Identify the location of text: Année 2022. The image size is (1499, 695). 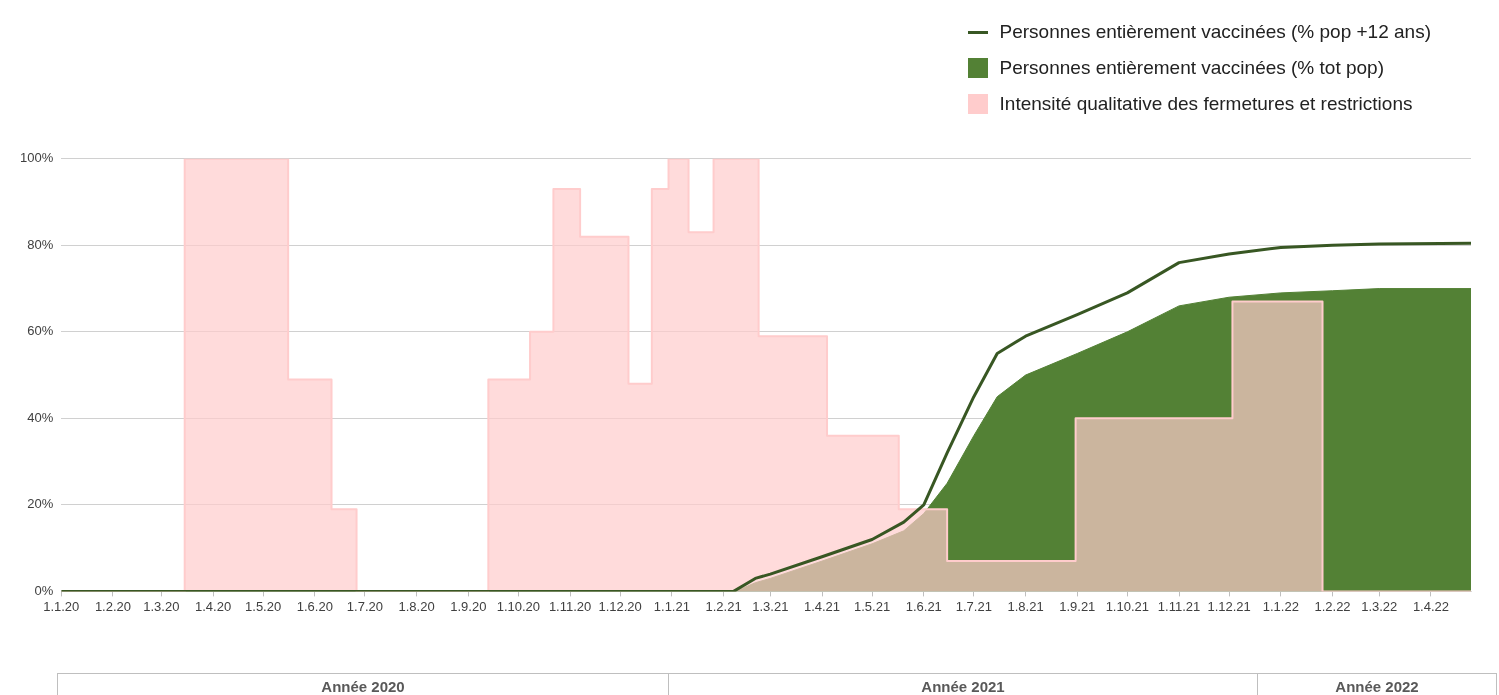
(1377, 684).